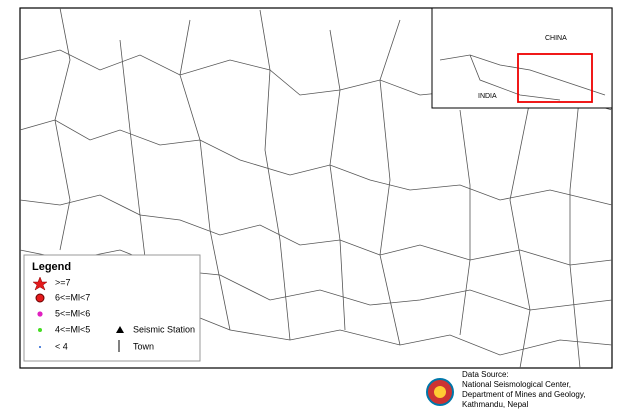 This screenshot has width=640, height=411. I want to click on legend-label: < 4, so click(61, 346).